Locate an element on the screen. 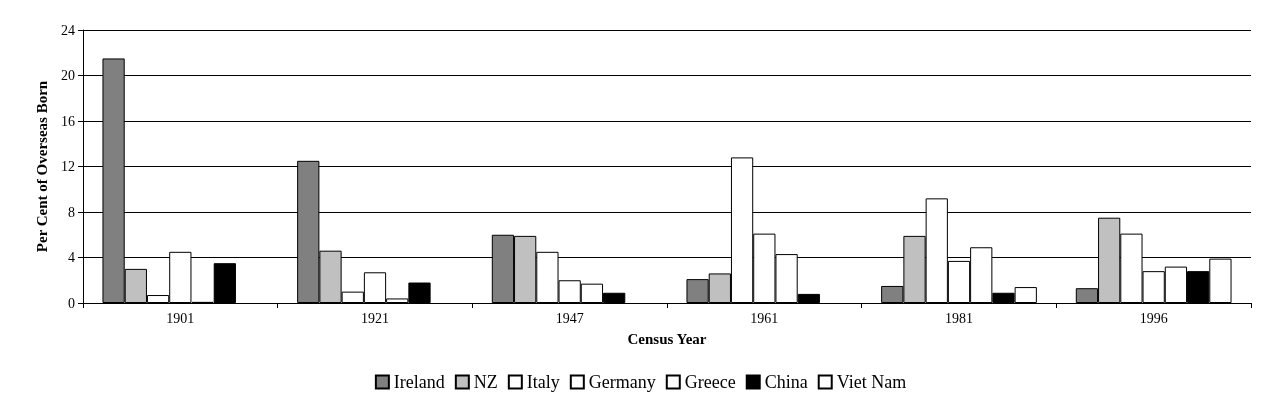  y-tick-label: 24 is located at coordinates (68, 30).